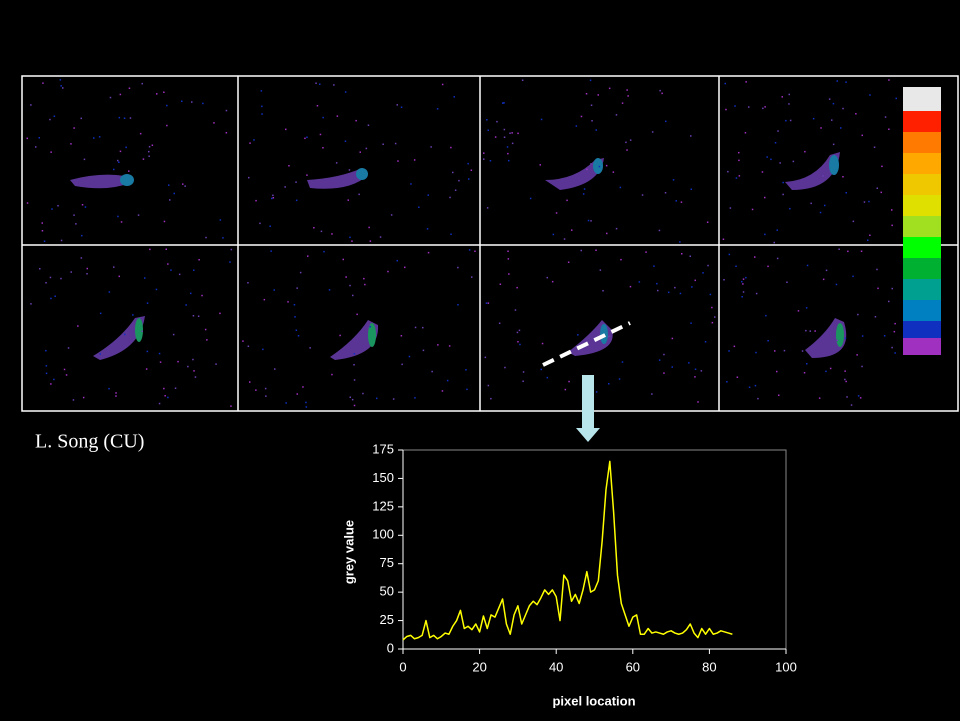  I want to click on color-scale, so click(922, 221).